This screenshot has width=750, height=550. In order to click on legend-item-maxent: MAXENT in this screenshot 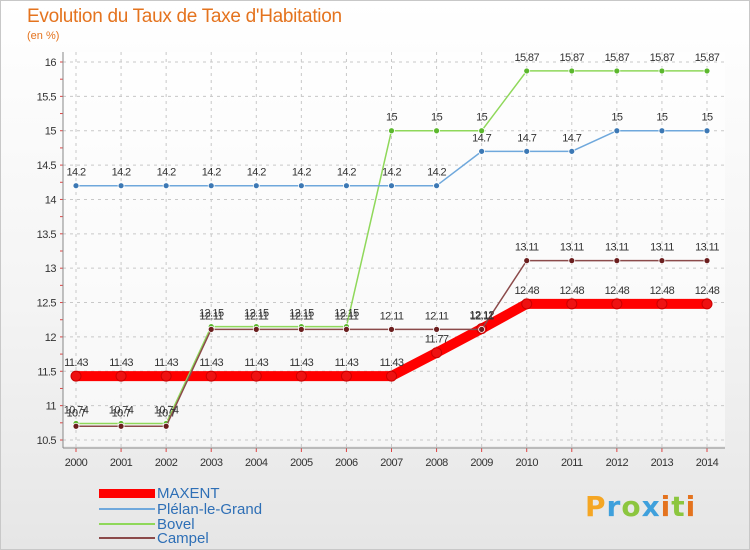, I will do `click(159, 493)`.